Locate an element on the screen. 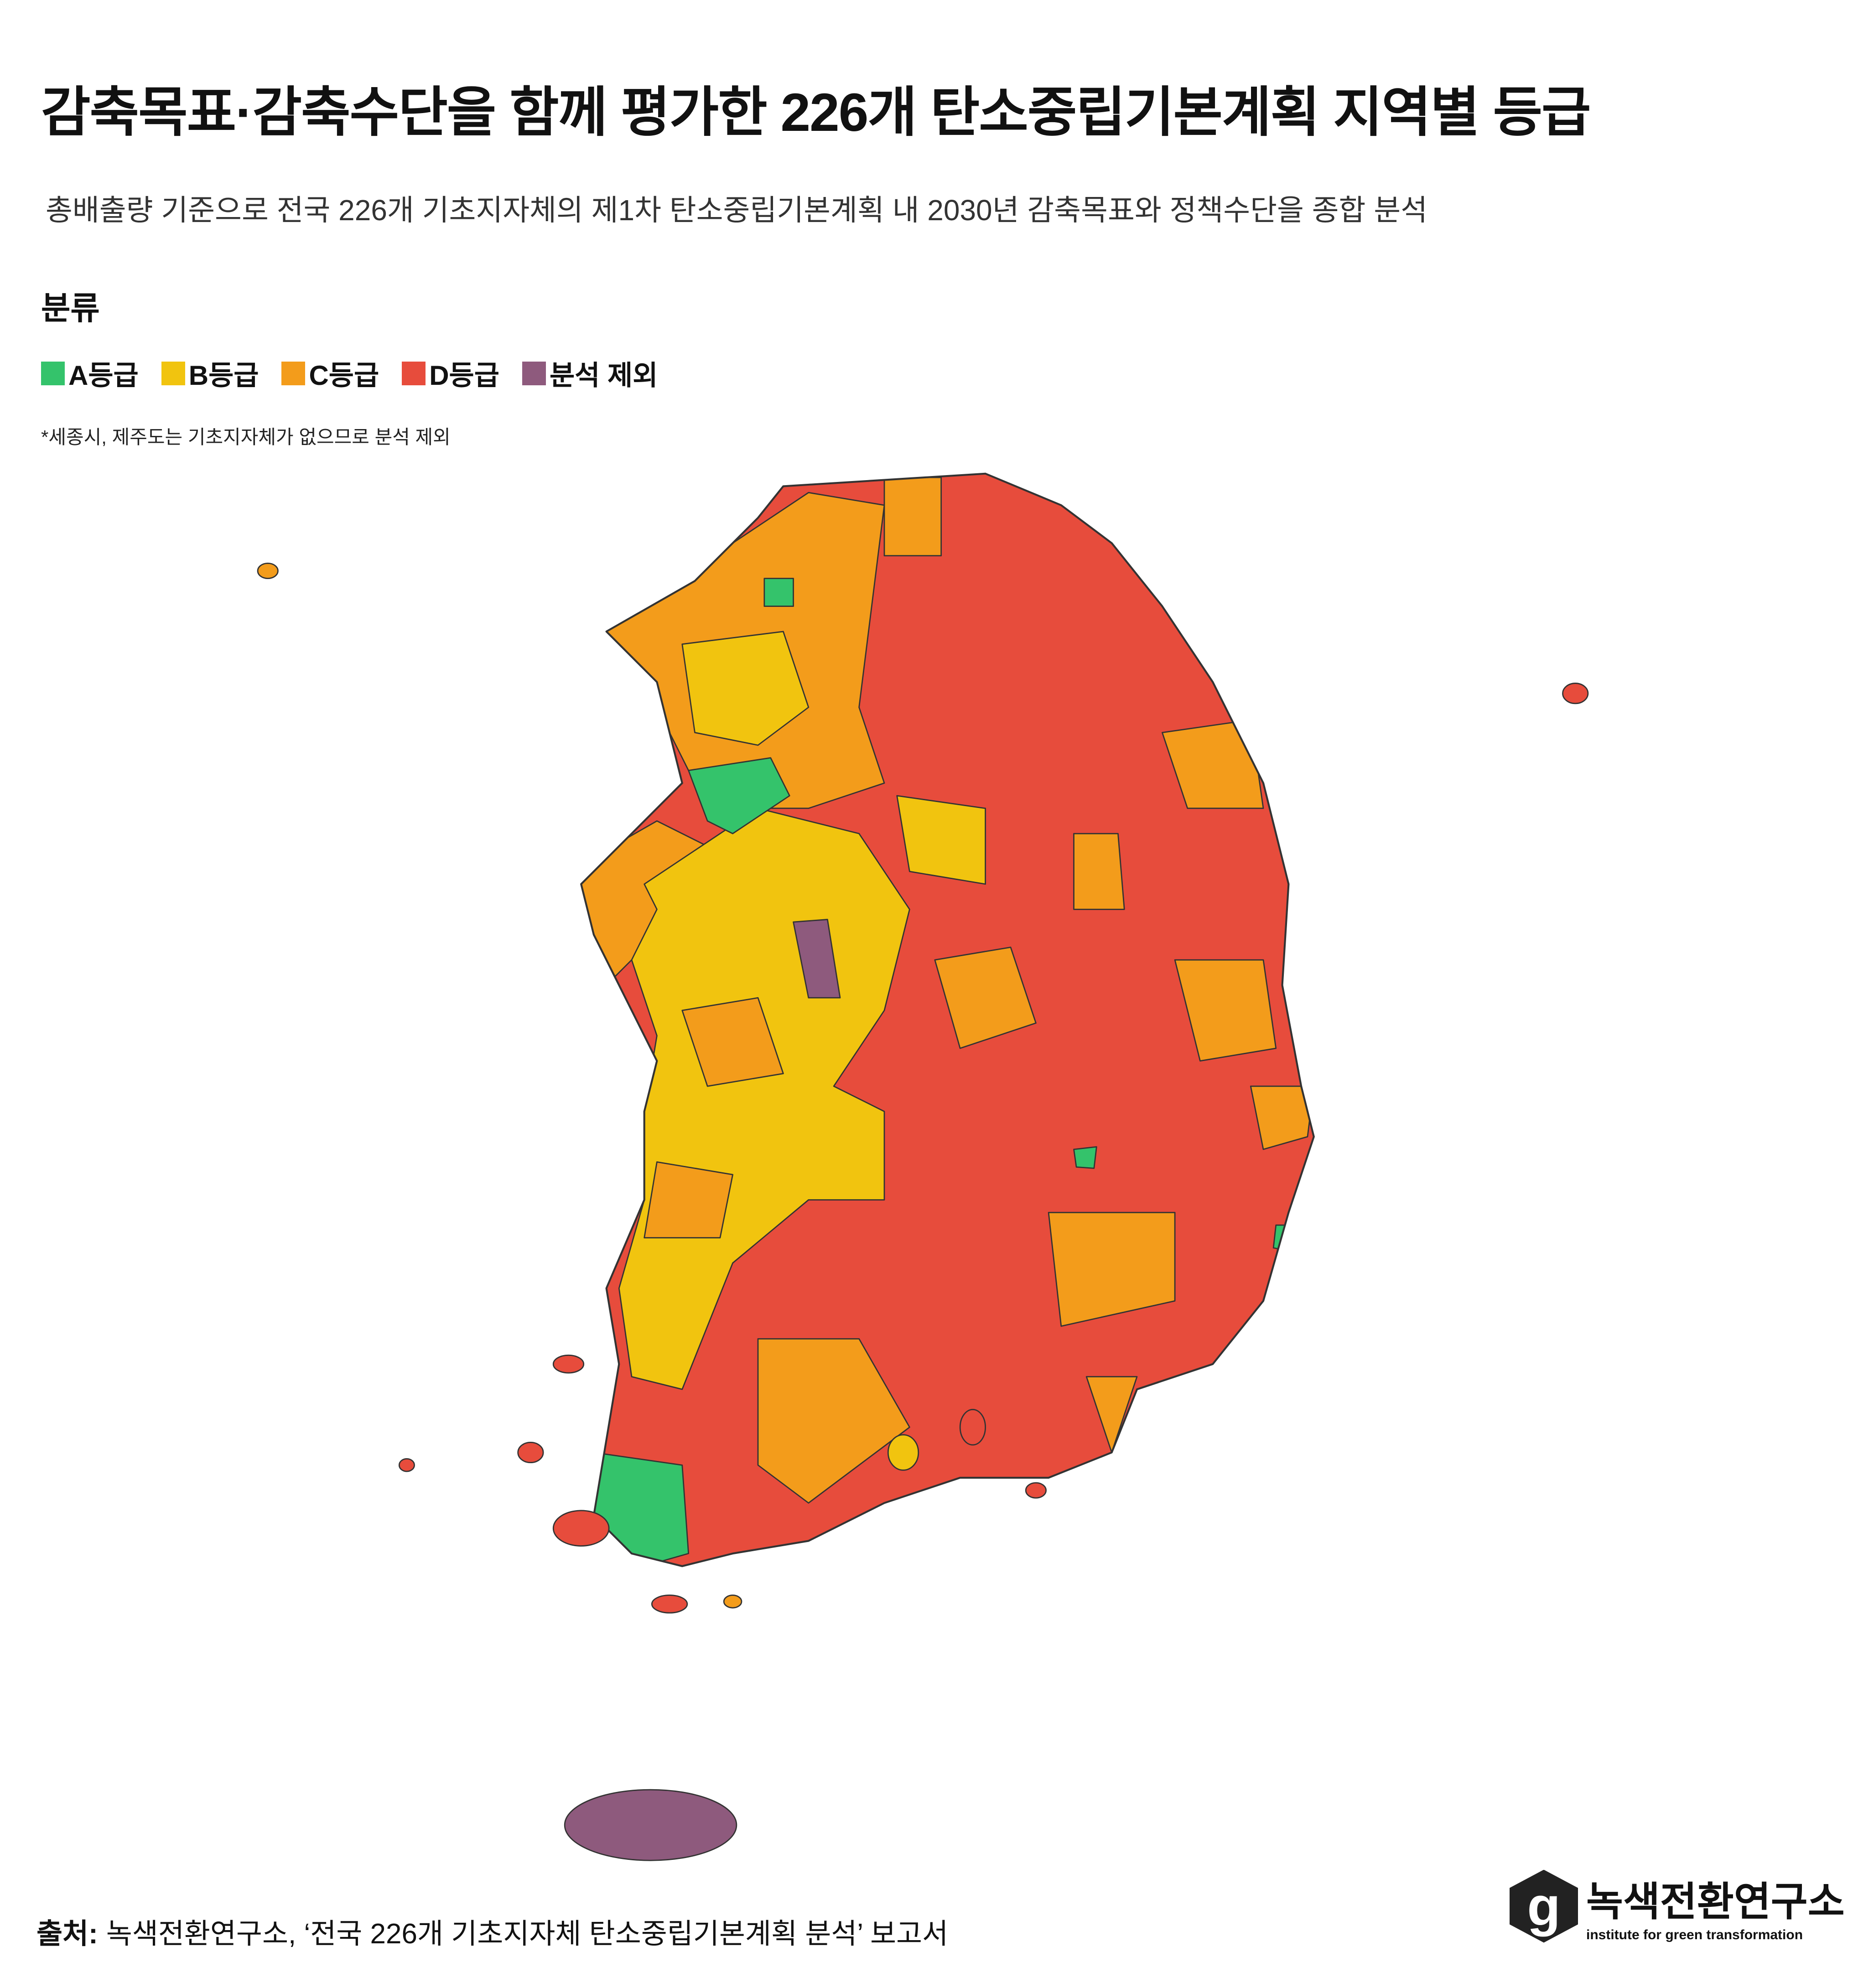 This screenshot has height=1988, width=1853. source-label: 출처: is located at coordinates (67, 1934).